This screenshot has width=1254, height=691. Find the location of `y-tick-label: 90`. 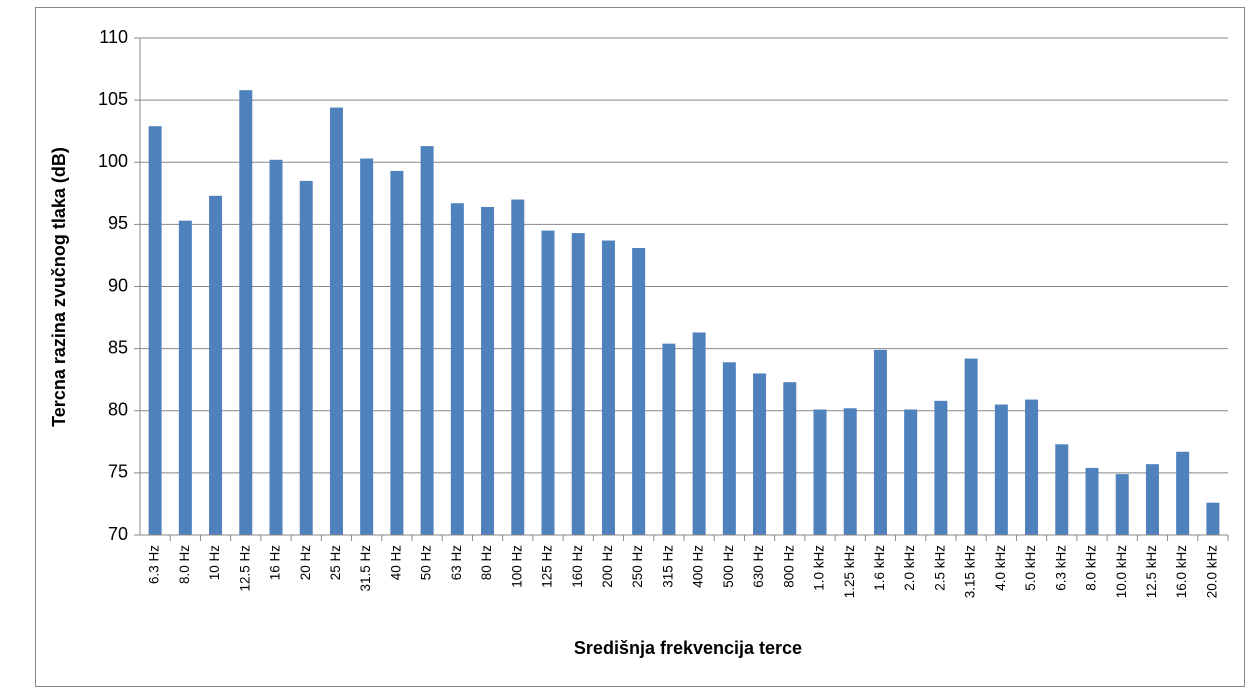

y-tick-label: 90 is located at coordinates (118, 285).